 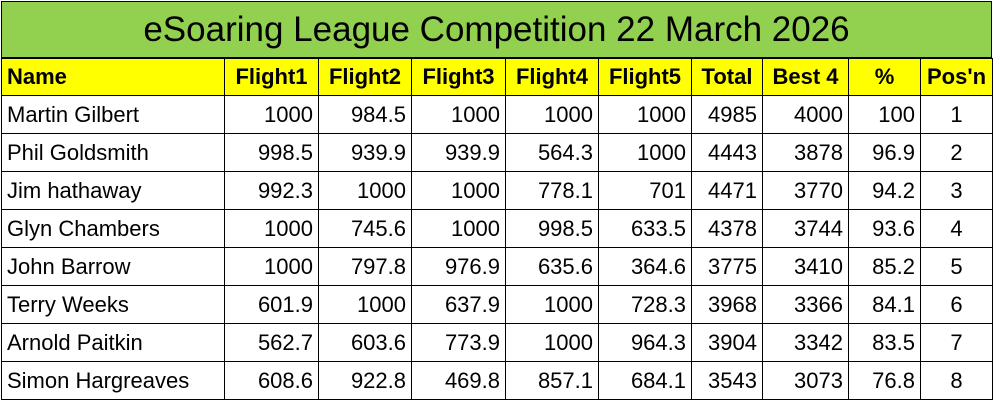 I want to click on flight2-cell: 797.8, so click(x=365, y=266).